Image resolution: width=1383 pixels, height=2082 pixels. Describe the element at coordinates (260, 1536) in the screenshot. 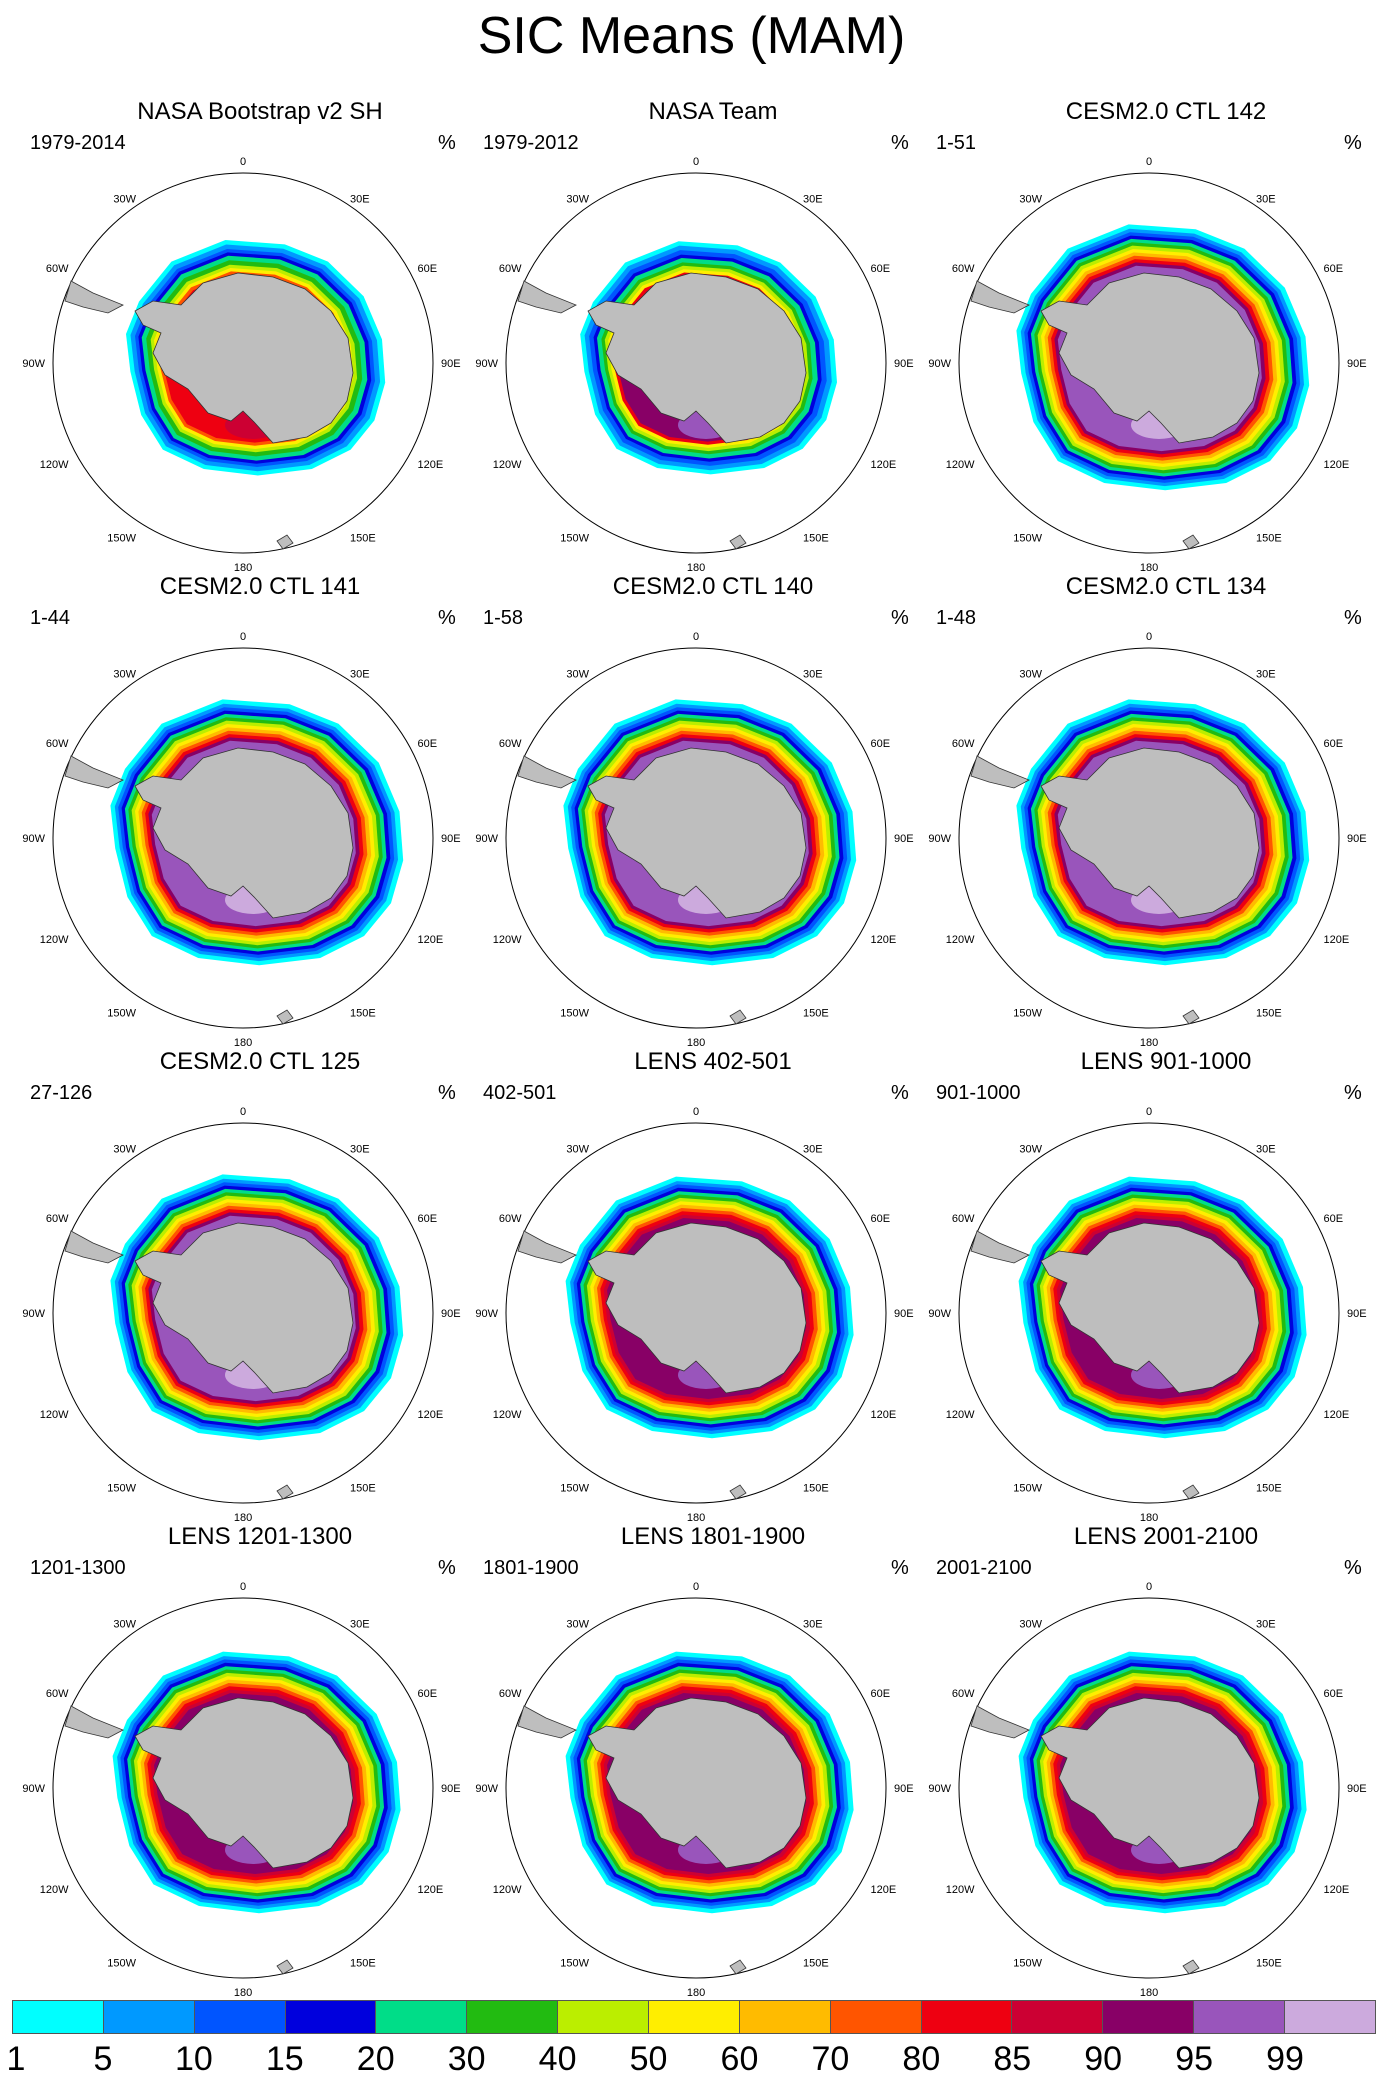

I see `panel-title: LENS 1201-1300` at that location.